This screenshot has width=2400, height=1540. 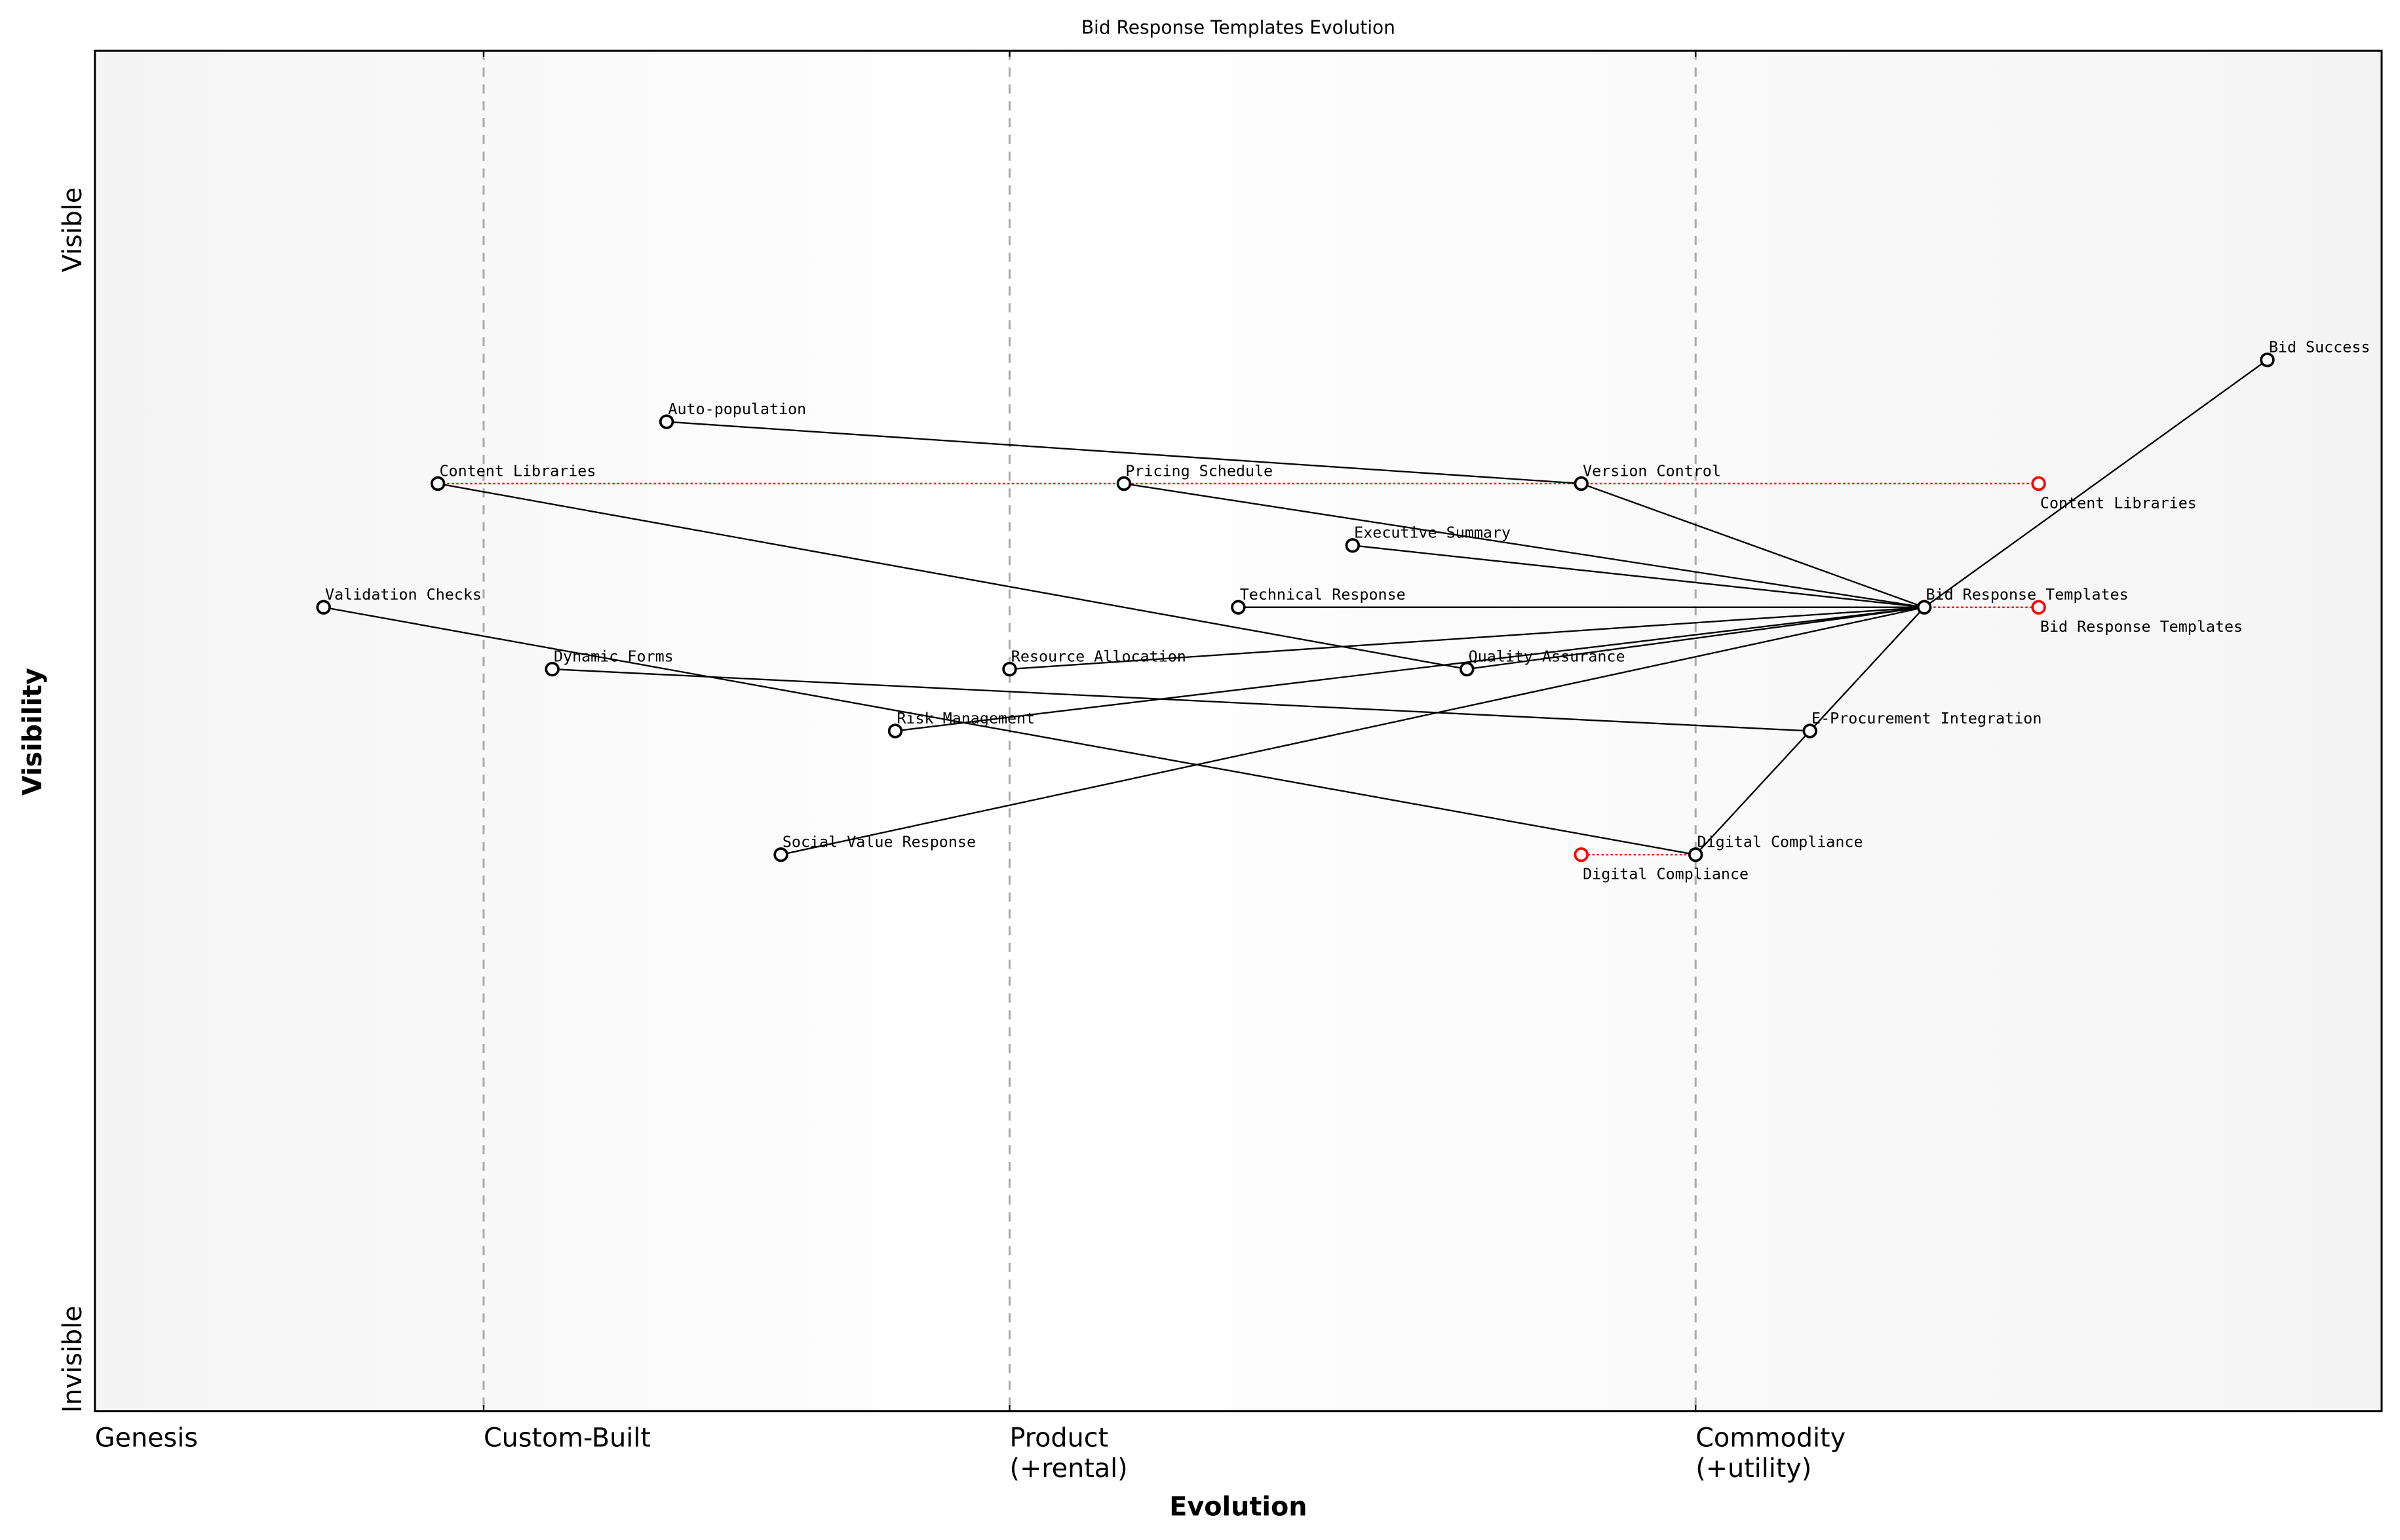 What do you see at coordinates (1547, 656) in the screenshot?
I see `label-quality-assurance: Quality Assurance` at bounding box center [1547, 656].